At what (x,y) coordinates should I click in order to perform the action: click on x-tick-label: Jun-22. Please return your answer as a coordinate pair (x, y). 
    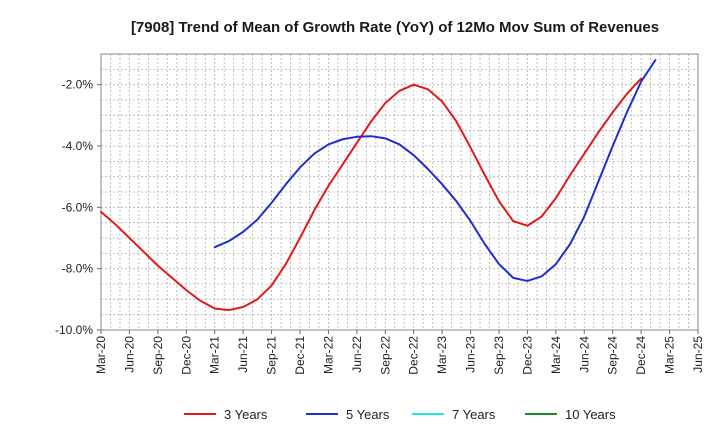
    Looking at the image, I should click on (357, 354).